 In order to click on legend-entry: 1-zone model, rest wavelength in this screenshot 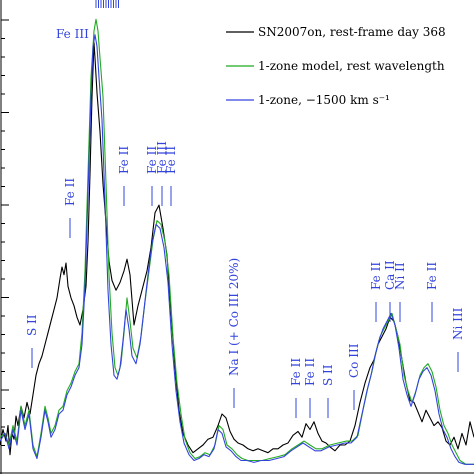, I will do `click(351, 66)`.